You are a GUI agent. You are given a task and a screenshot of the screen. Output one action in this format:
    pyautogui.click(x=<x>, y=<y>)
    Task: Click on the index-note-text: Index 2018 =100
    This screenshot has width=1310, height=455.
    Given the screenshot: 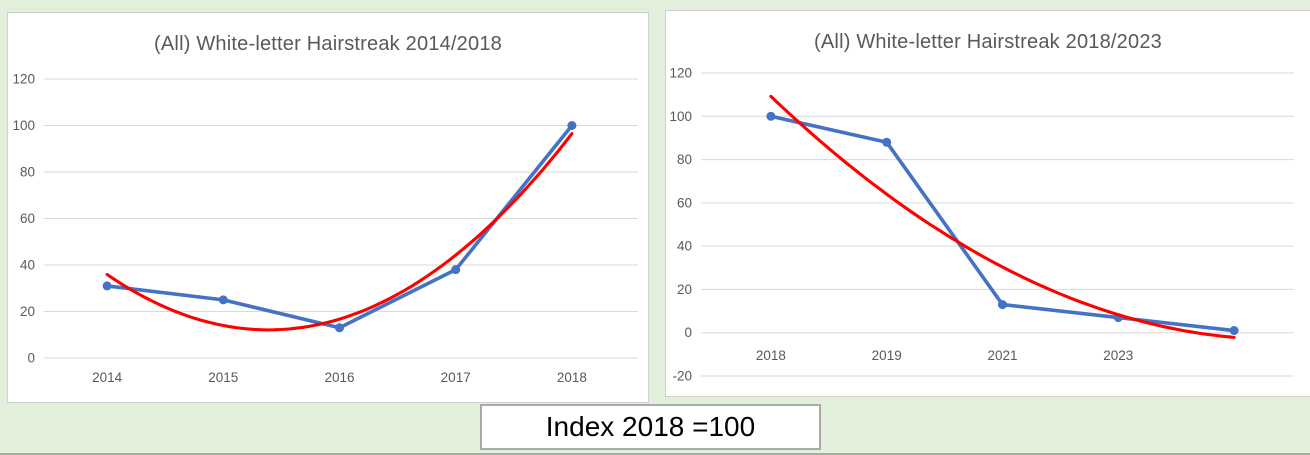 What is the action you would take?
    pyautogui.click(x=650, y=426)
    